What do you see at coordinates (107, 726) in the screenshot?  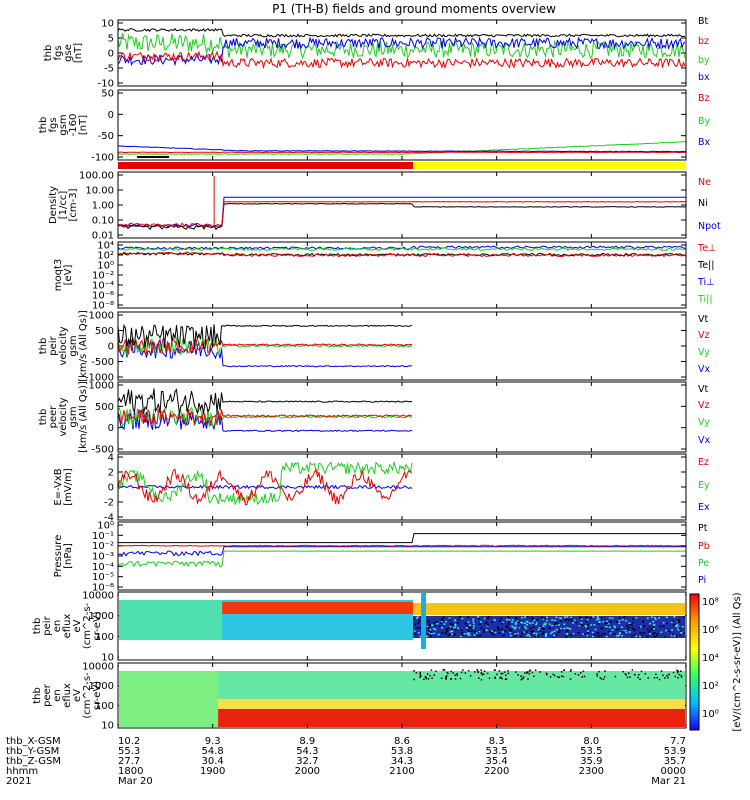 I see `ytick-label: 10` at bounding box center [107, 726].